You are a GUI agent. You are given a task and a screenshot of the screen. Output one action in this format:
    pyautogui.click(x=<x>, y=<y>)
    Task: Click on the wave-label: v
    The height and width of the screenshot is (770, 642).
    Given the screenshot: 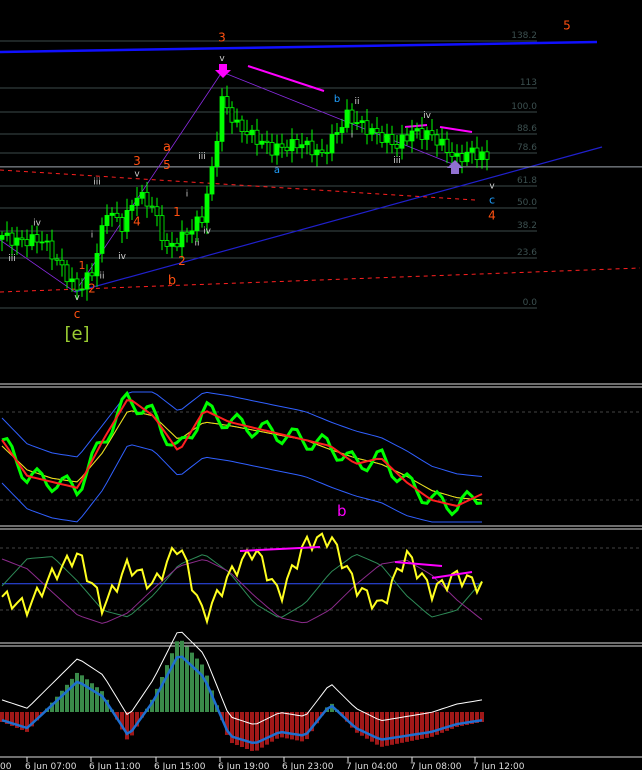 What is the action you would take?
    pyautogui.click(x=222, y=59)
    